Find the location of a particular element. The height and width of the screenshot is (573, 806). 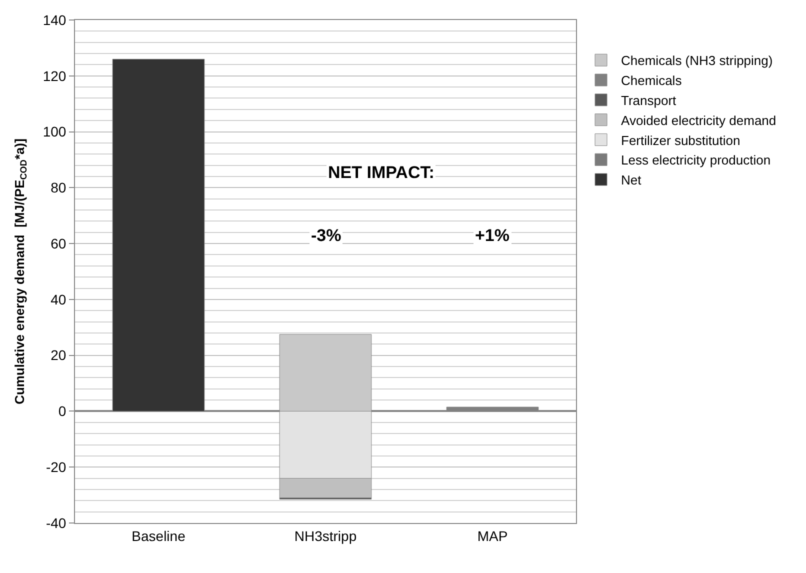

legend-label: Net is located at coordinates (631, 180).